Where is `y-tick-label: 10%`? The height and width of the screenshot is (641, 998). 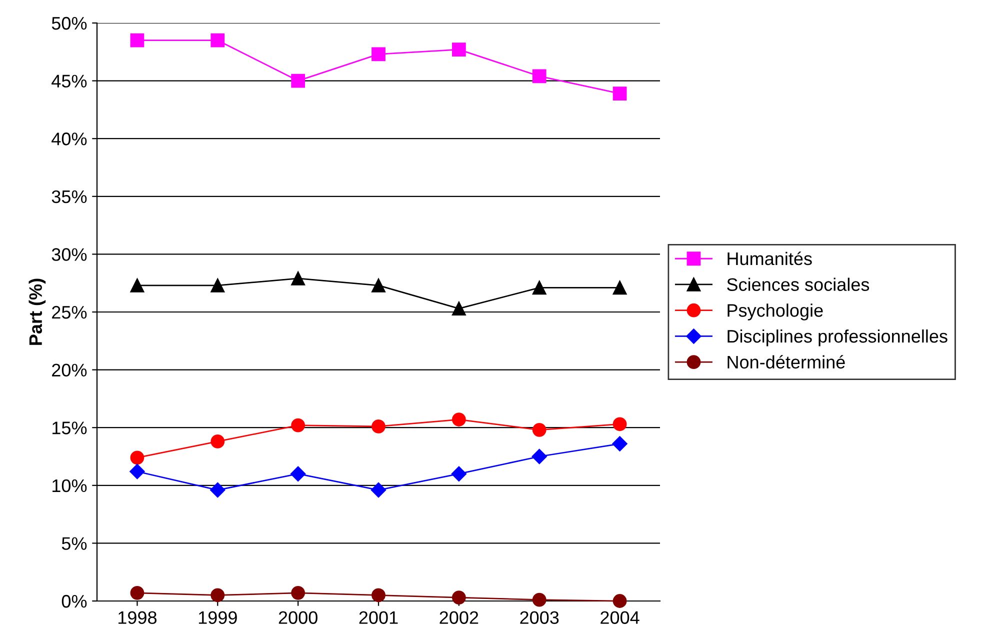
y-tick-label: 10% is located at coordinates (69, 485).